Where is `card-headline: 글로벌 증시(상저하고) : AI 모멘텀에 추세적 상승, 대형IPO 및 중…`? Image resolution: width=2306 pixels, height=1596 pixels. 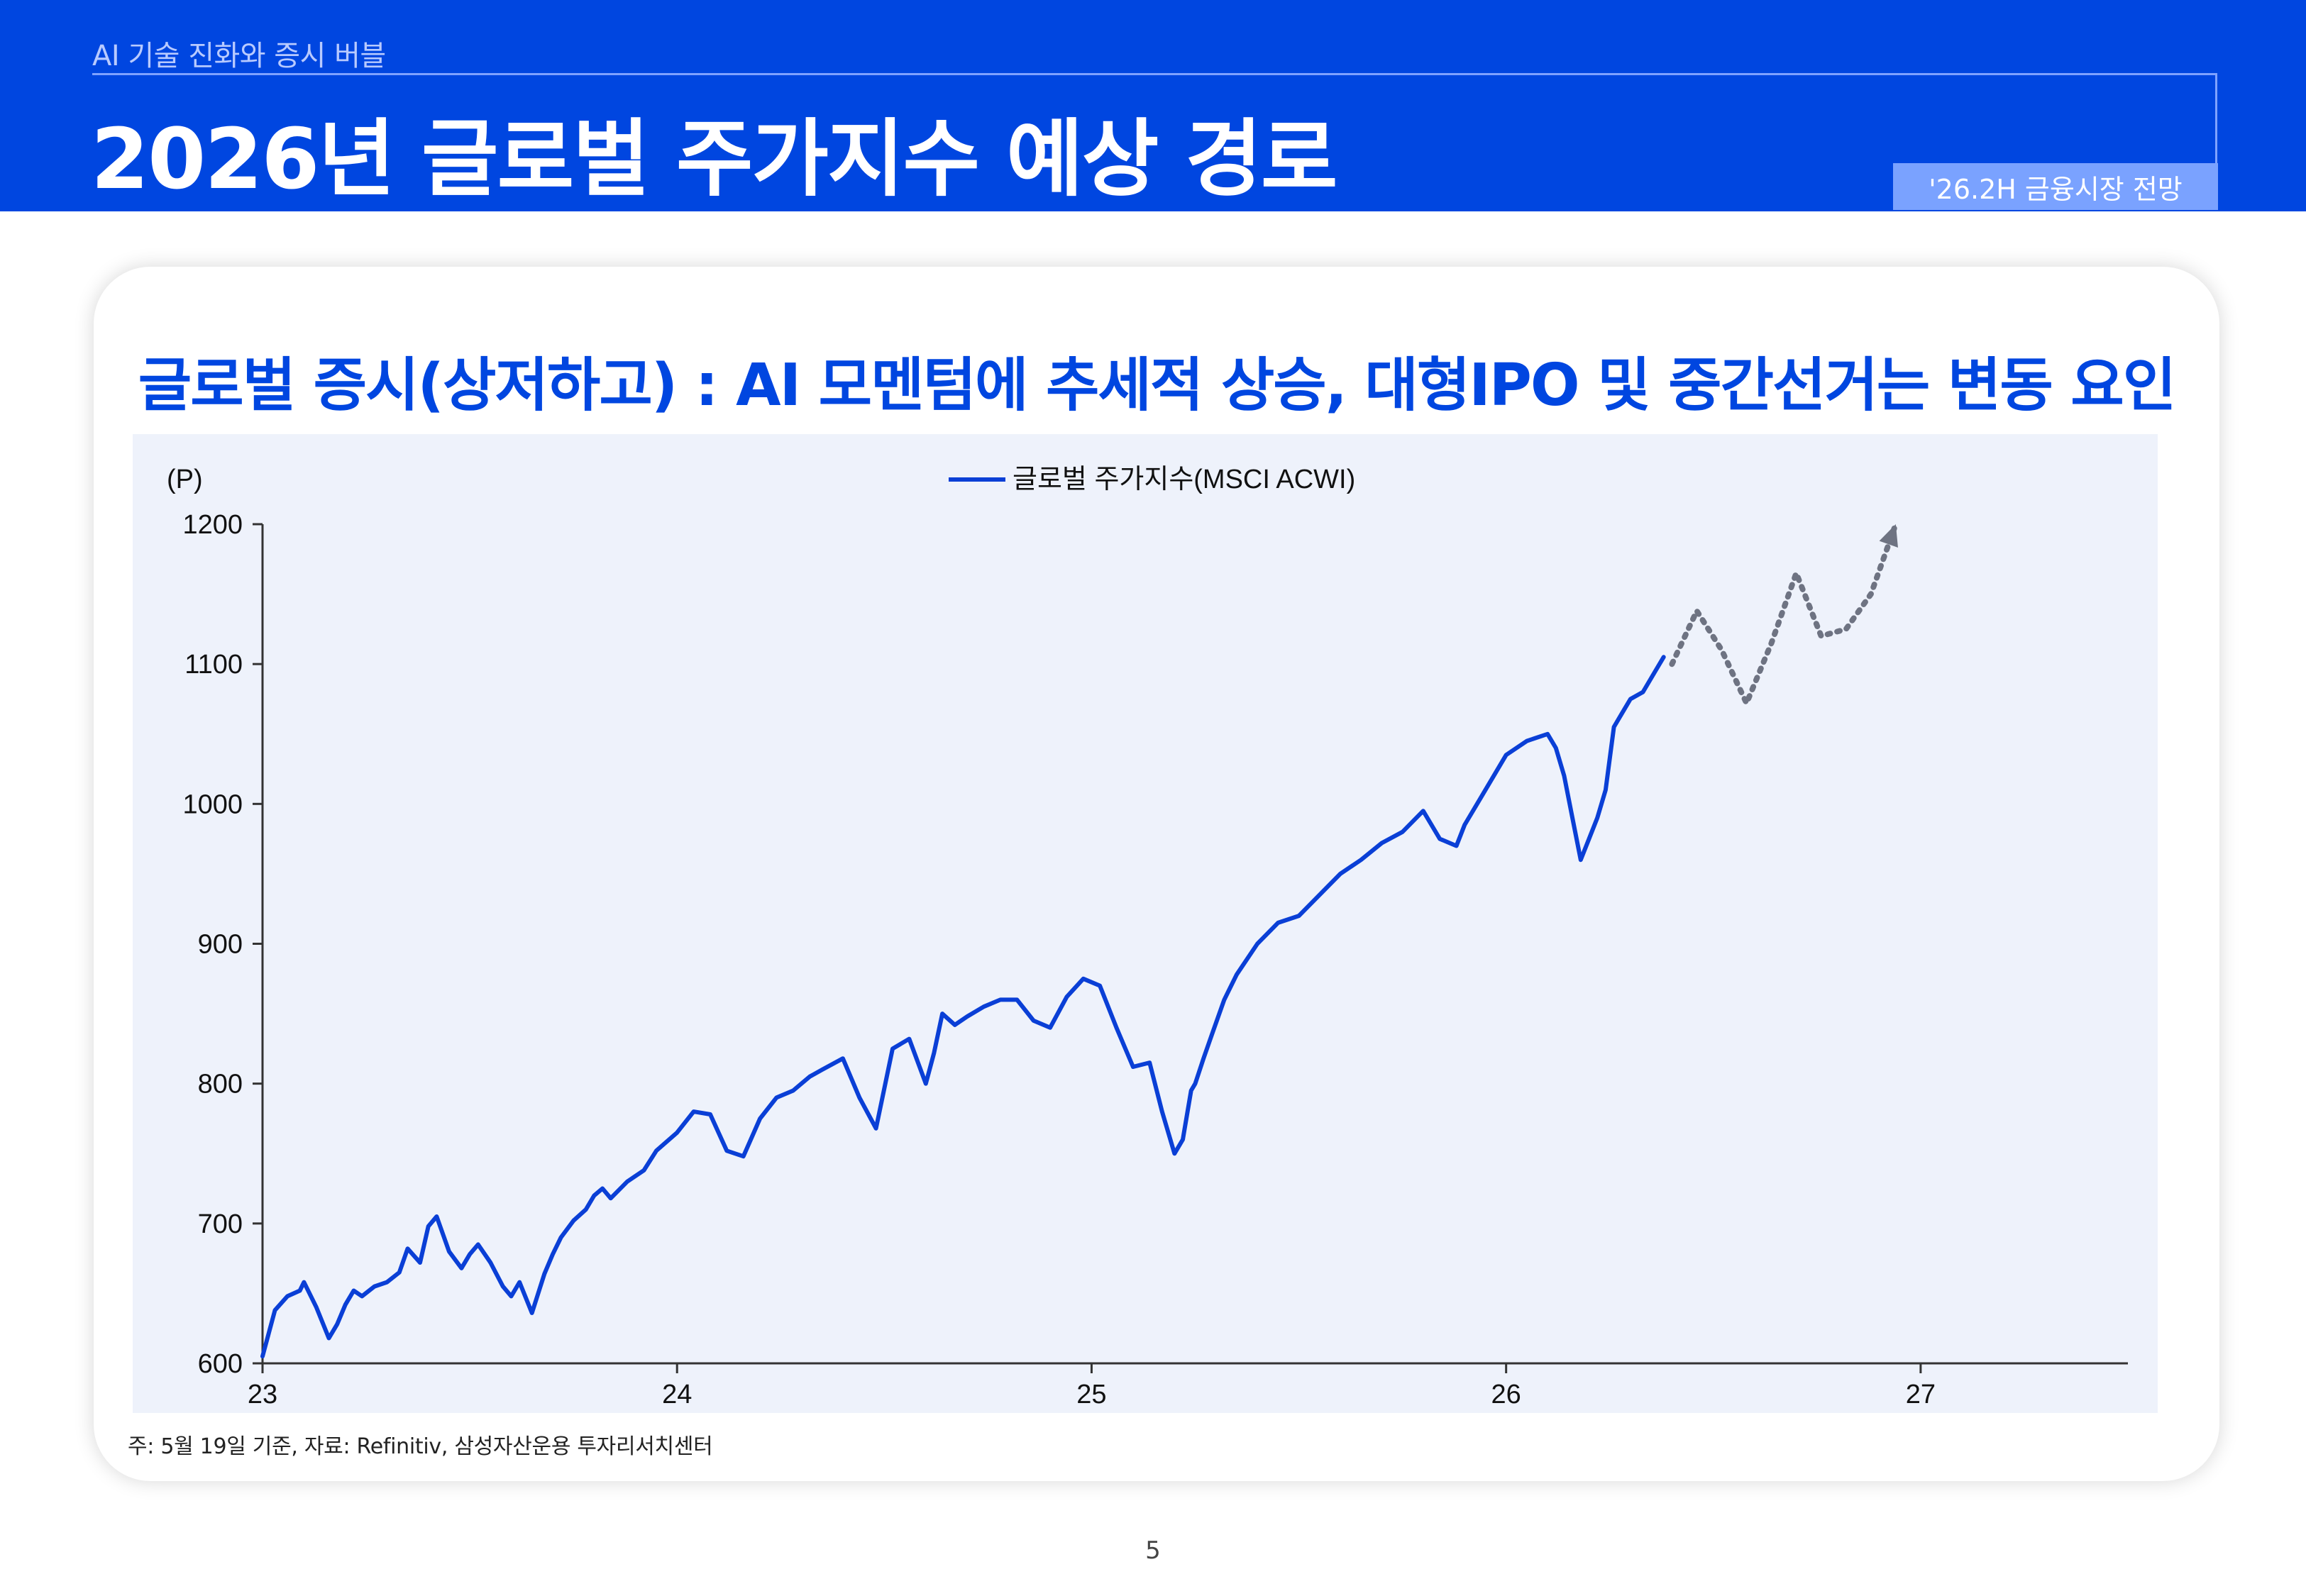
card-headline: 글로벌 증시(상저하고) : AI 모멘텀에 추세적 상승, 대형IPO 및 중… is located at coordinates (1157, 385).